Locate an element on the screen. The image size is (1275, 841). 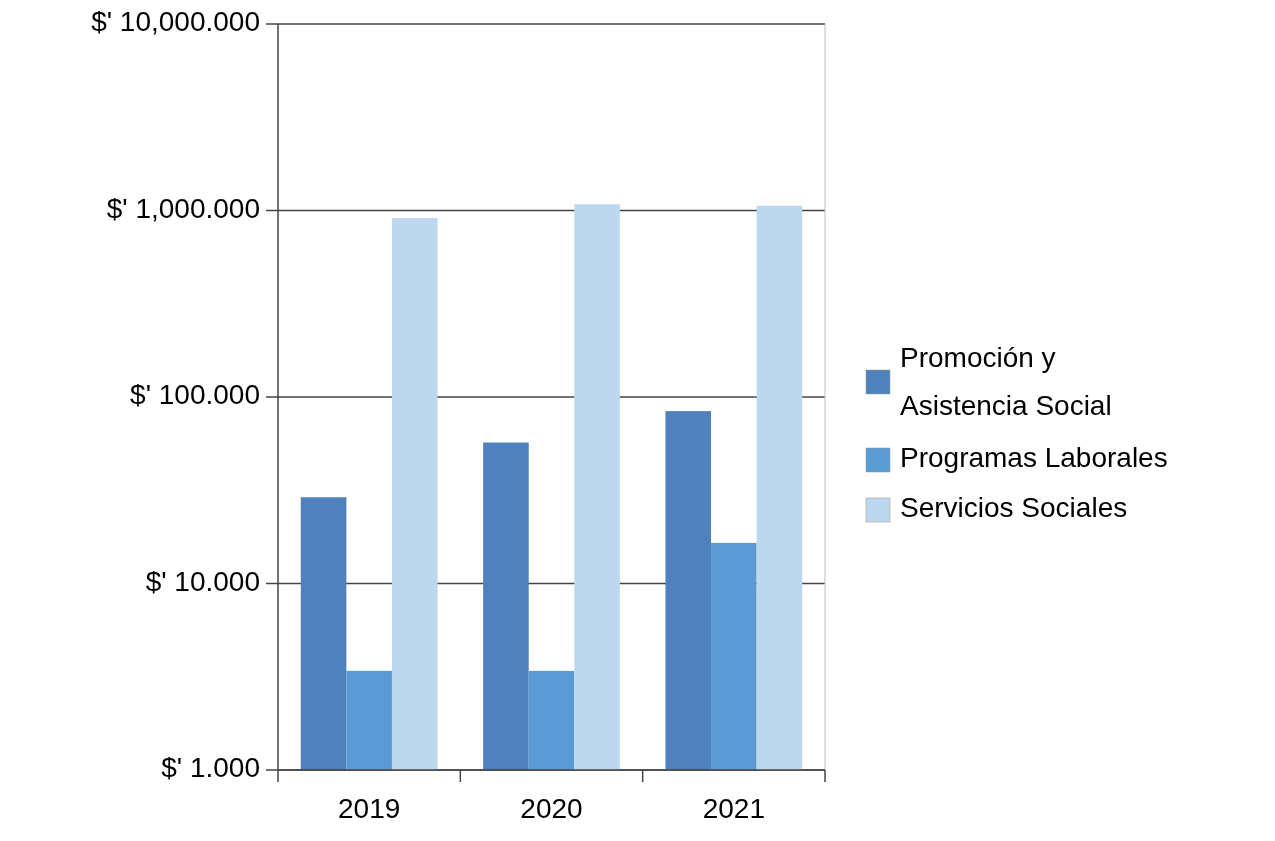
legend-label: Promoción y Asistencia Social is located at coordinates (1006, 382).